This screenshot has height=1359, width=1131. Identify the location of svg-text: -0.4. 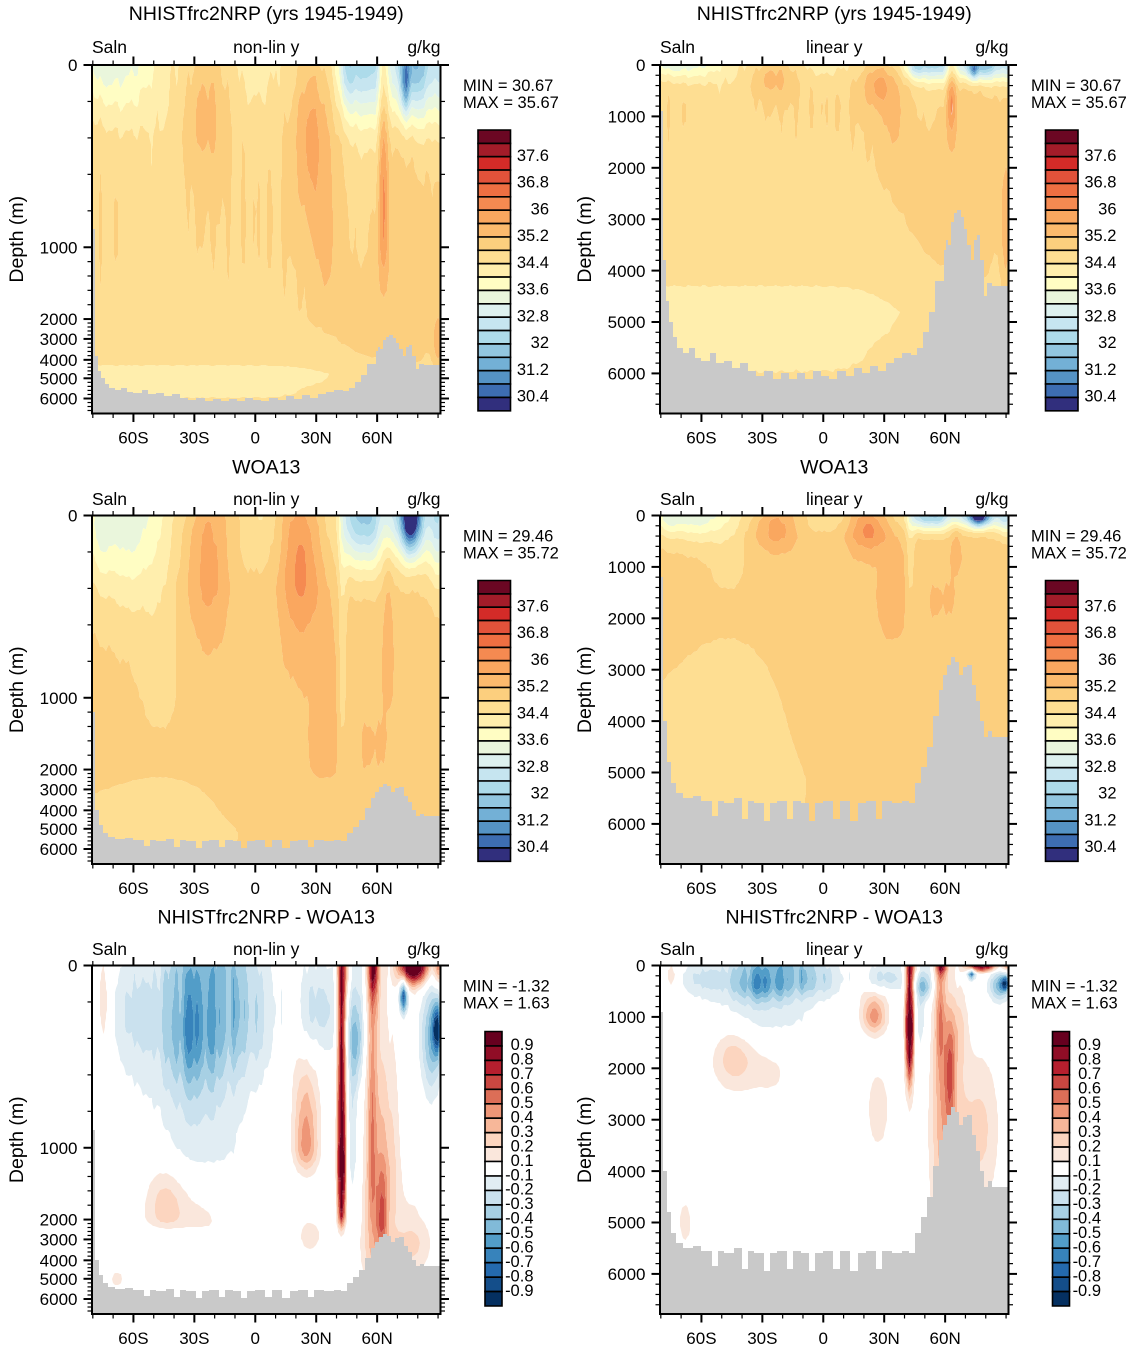
(1087, 1219).